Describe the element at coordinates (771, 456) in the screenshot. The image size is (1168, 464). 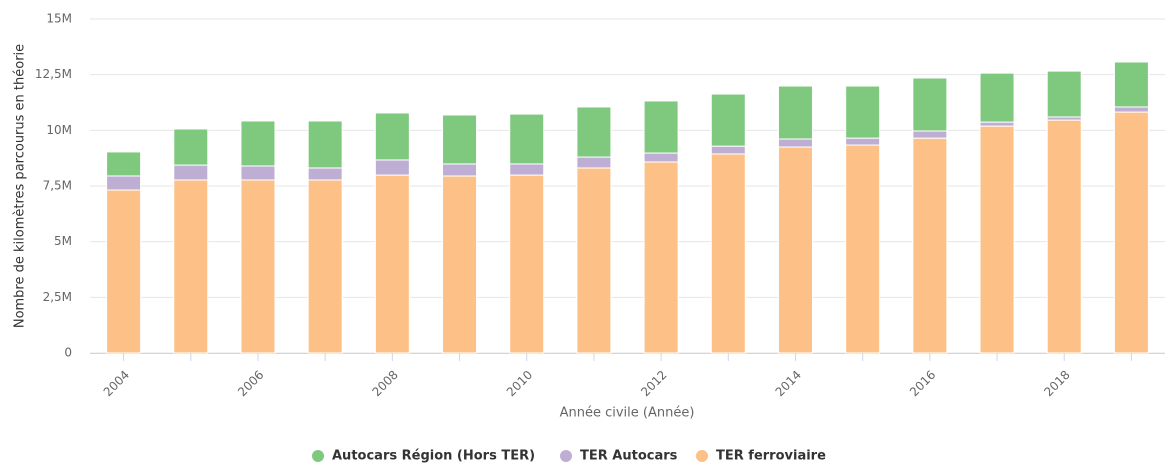
I see `legend-label: TER ferroviaire` at that location.